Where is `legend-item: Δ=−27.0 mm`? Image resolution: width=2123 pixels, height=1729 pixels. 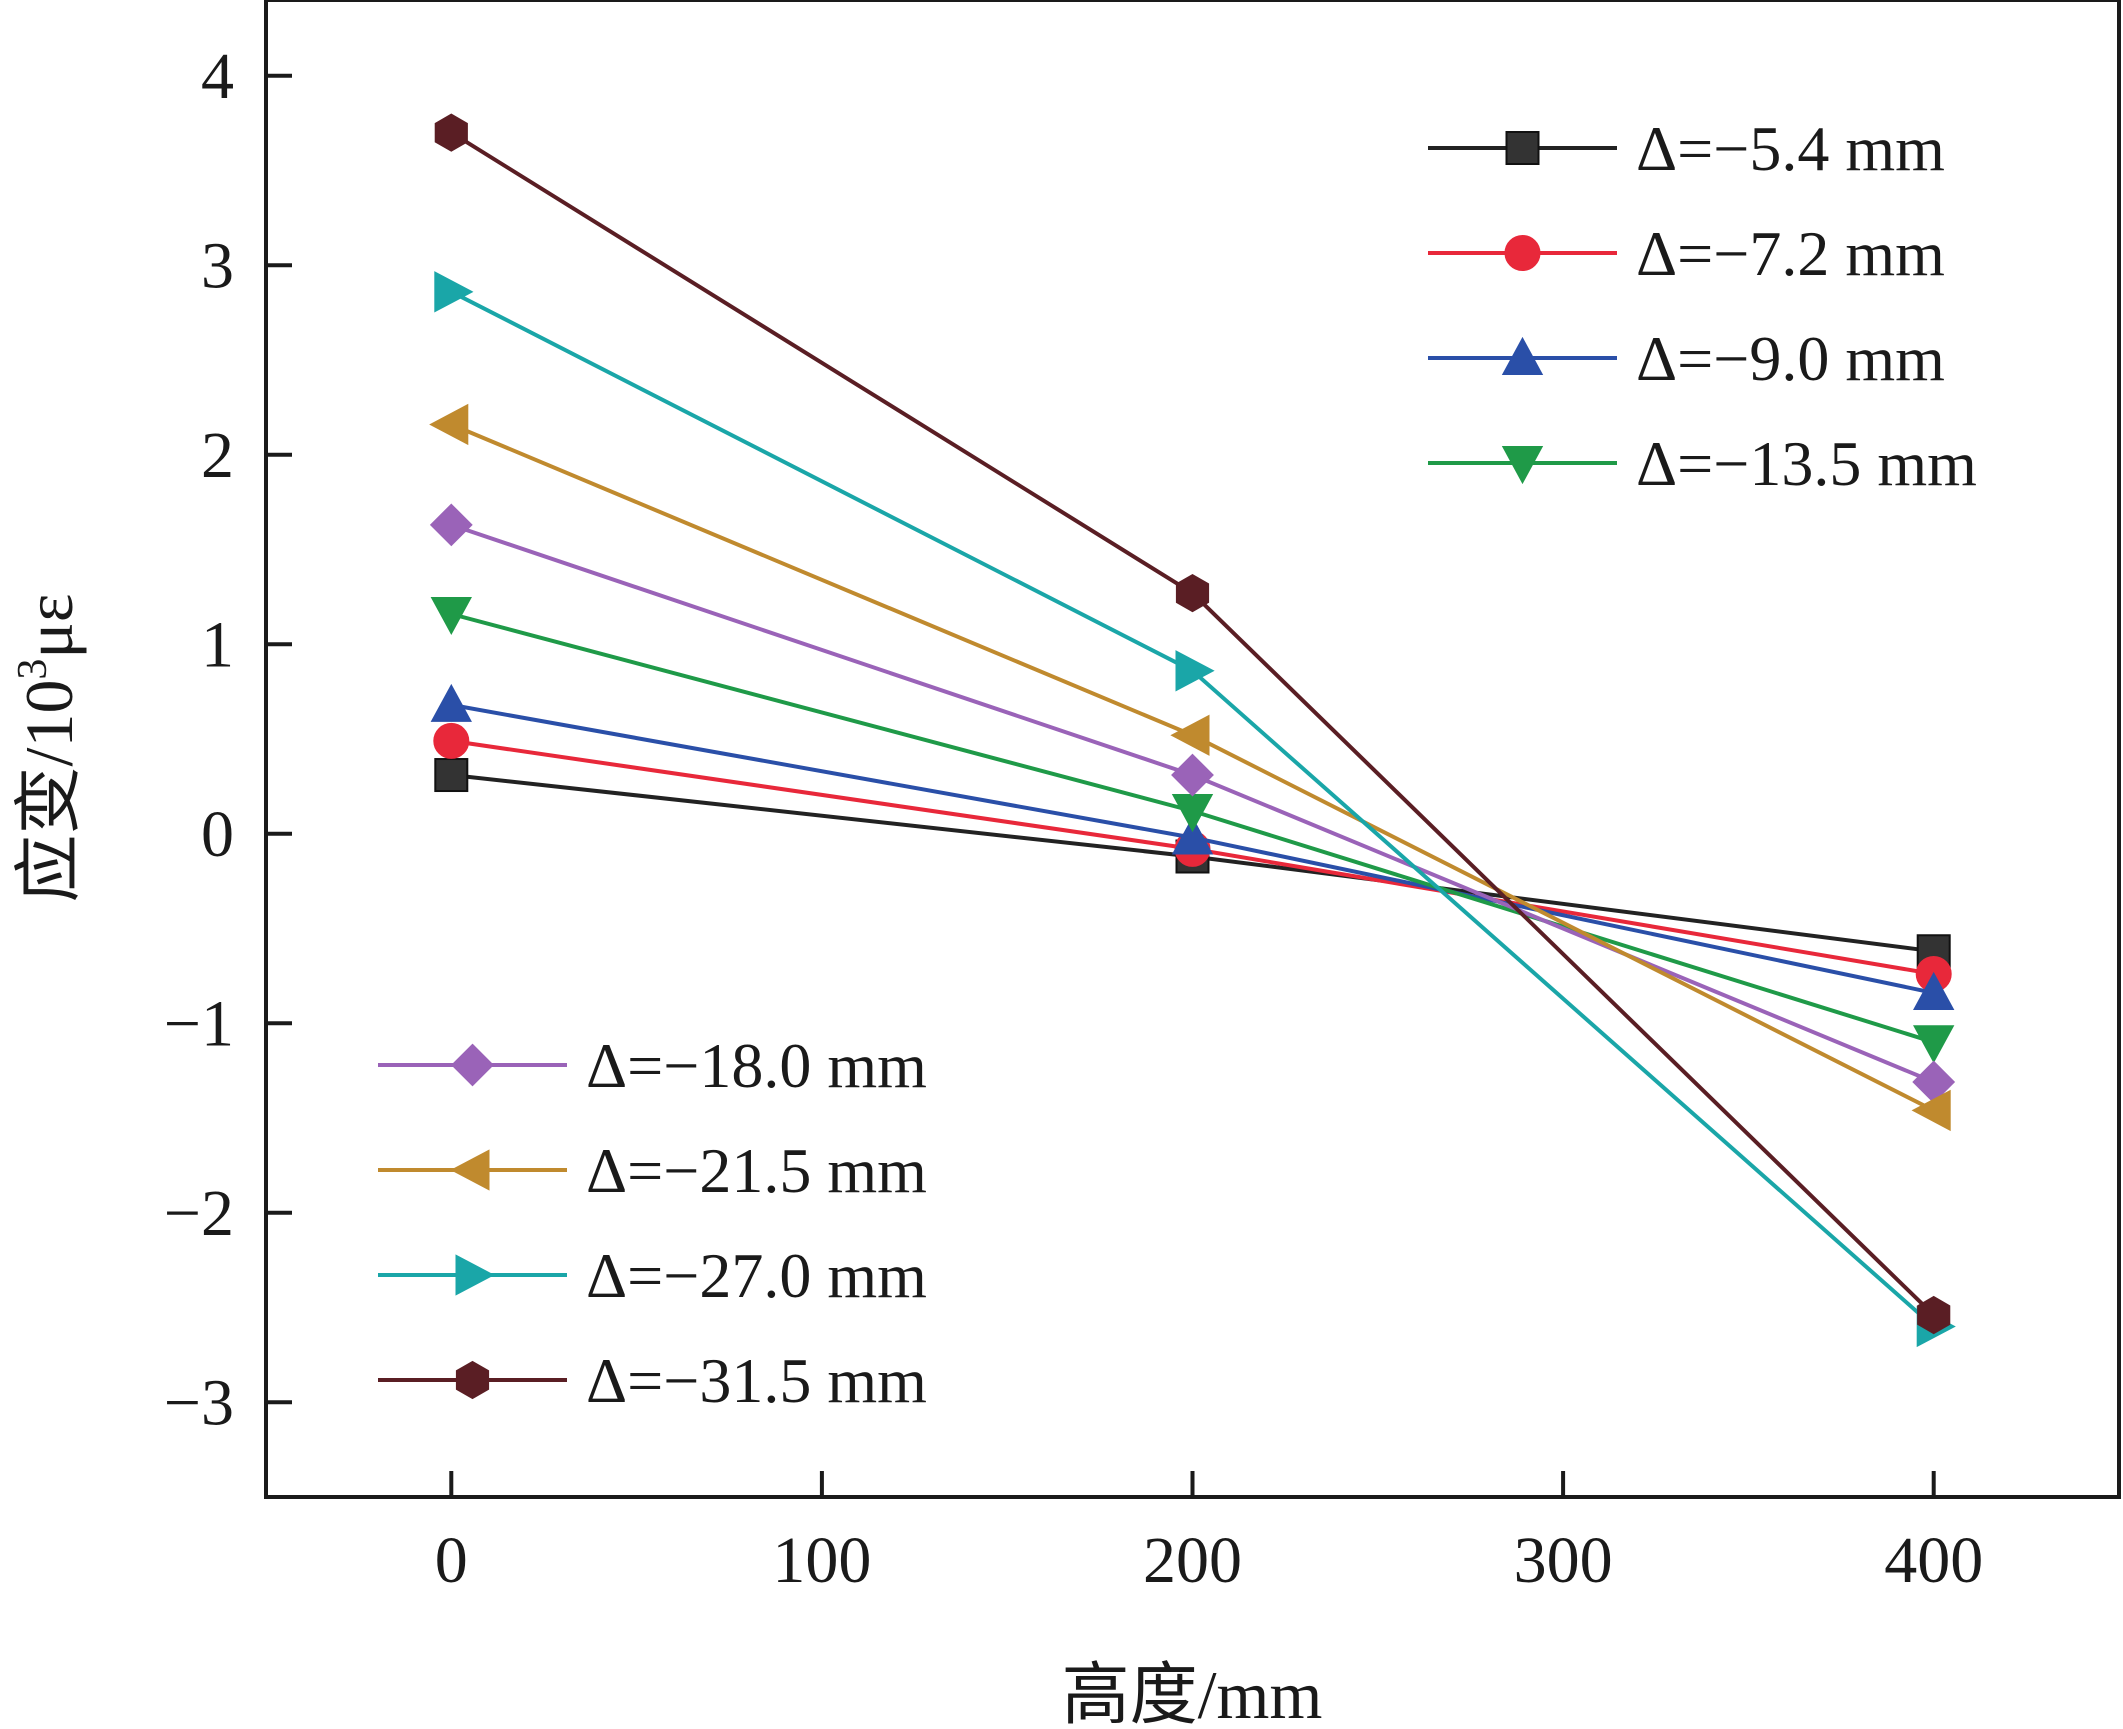
legend-item: Δ=−27.0 mm is located at coordinates (652, 1275).